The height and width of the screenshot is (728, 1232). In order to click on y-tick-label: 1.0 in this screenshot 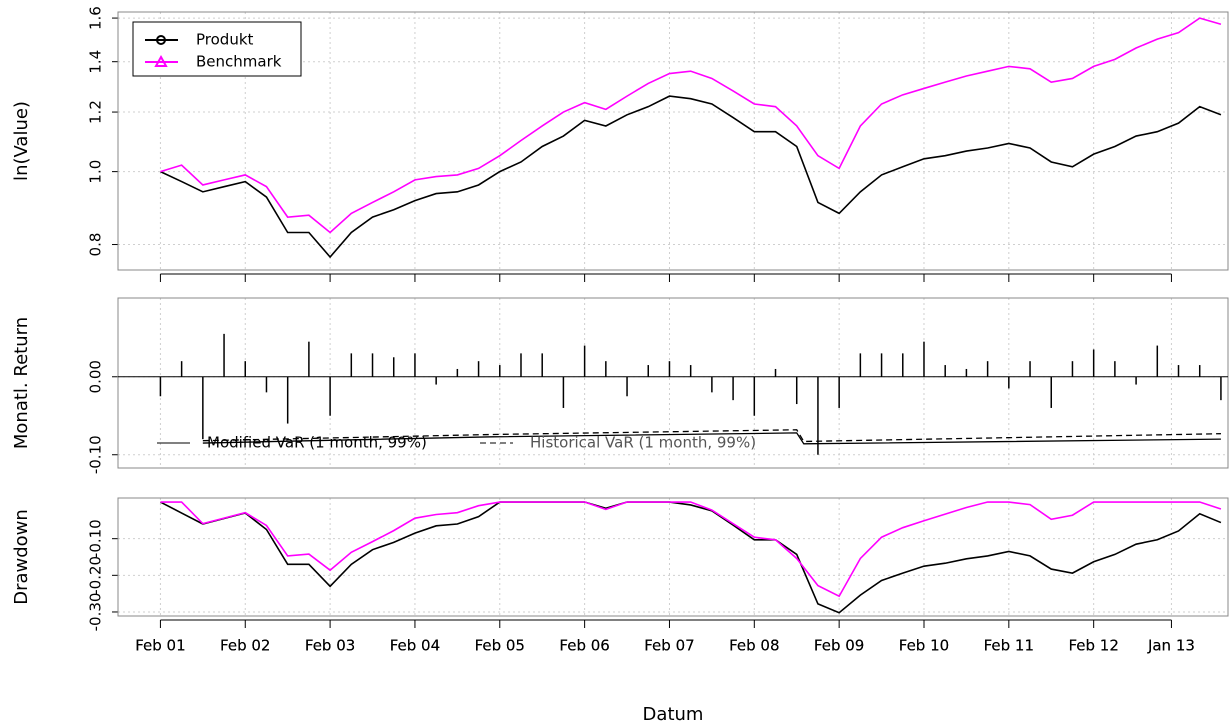, I will do `click(96, 172)`.